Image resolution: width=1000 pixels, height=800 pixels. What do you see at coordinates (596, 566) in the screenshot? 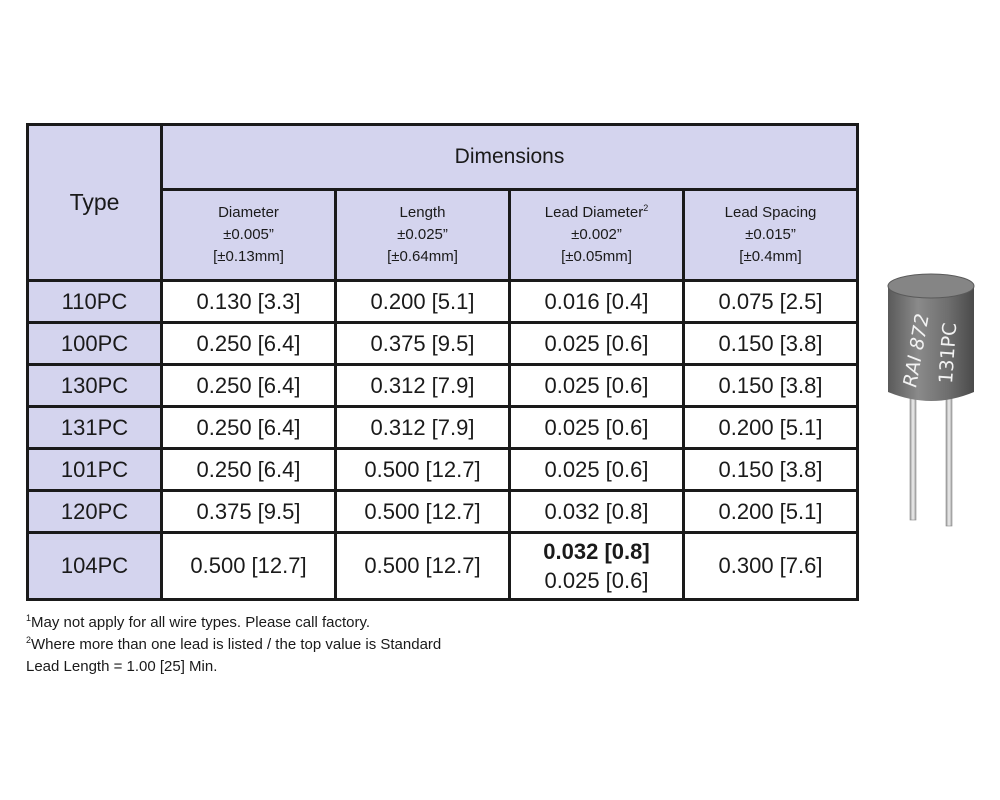
I see `lead-diameter-cell: 0.032 [0.8] 0.025 [0.6]` at bounding box center [596, 566].